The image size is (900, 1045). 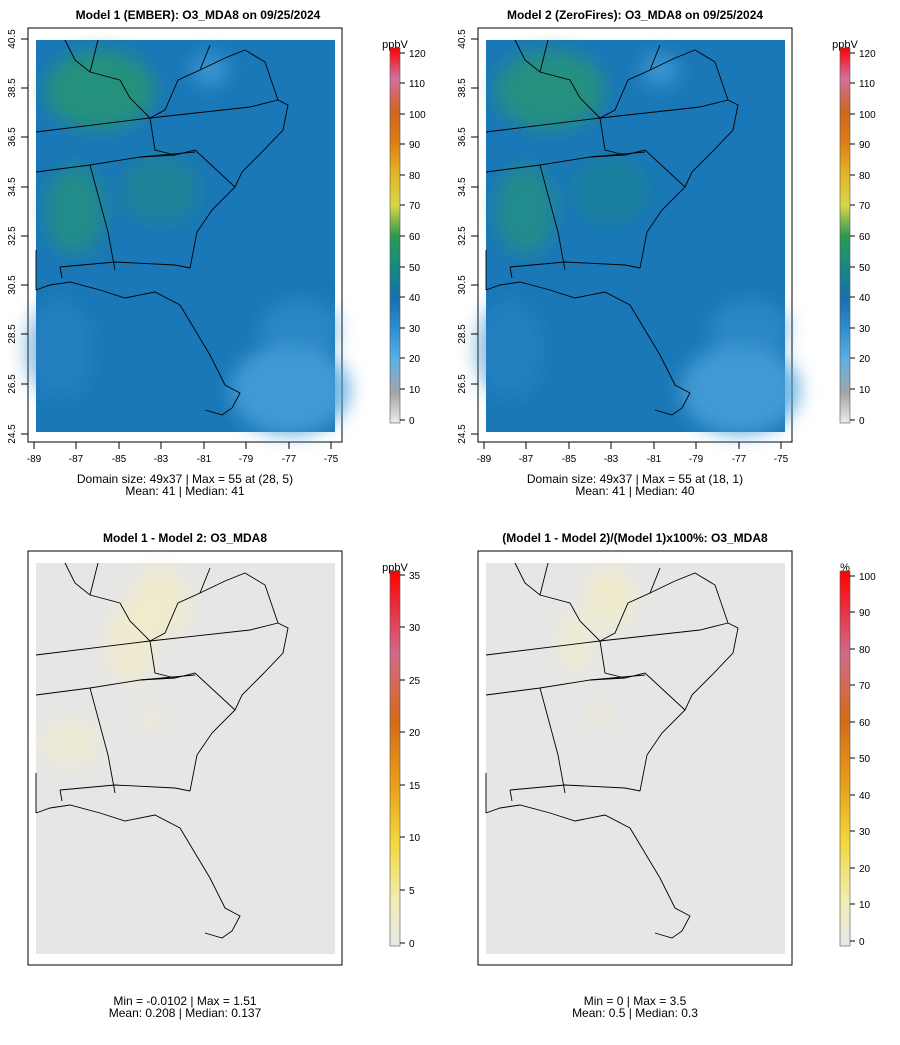 What do you see at coordinates (185, 1001) in the screenshot?
I see `stats-line-1: Min = -0.0102 | Max = 1.51` at bounding box center [185, 1001].